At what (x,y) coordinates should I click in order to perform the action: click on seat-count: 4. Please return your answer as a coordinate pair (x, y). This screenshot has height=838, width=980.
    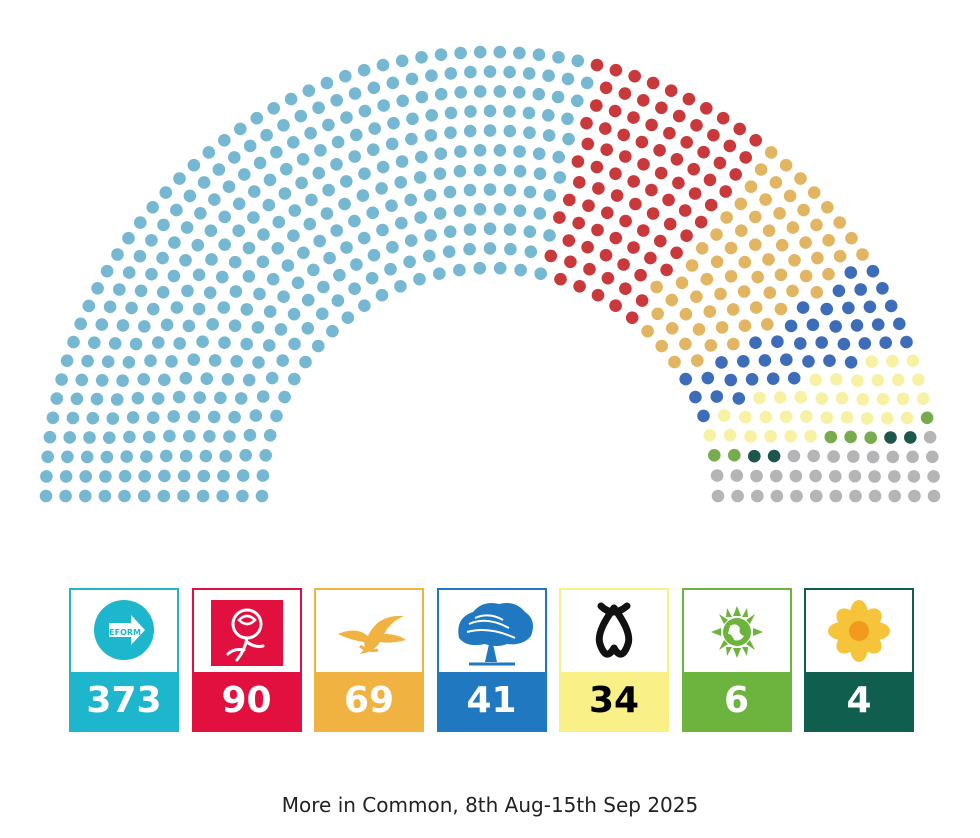
    Looking at the image, I should click on (859, 701).